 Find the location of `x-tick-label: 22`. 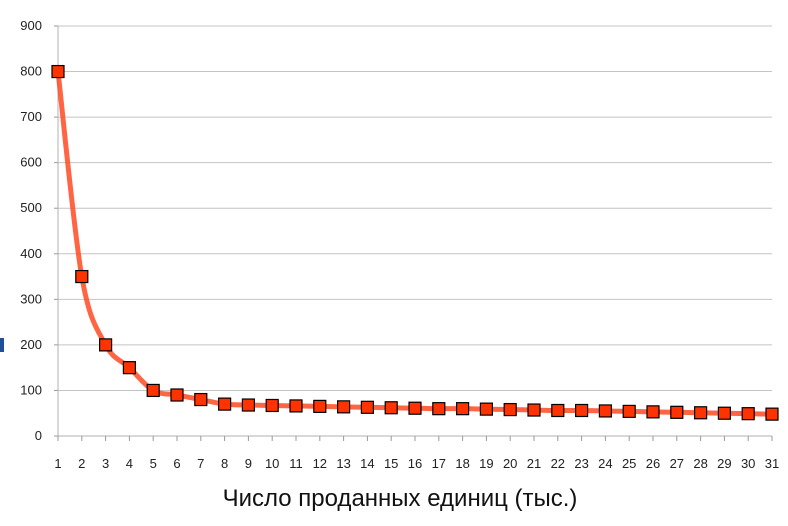

x-tick-label: 22 is located at coordinates (558, 463).